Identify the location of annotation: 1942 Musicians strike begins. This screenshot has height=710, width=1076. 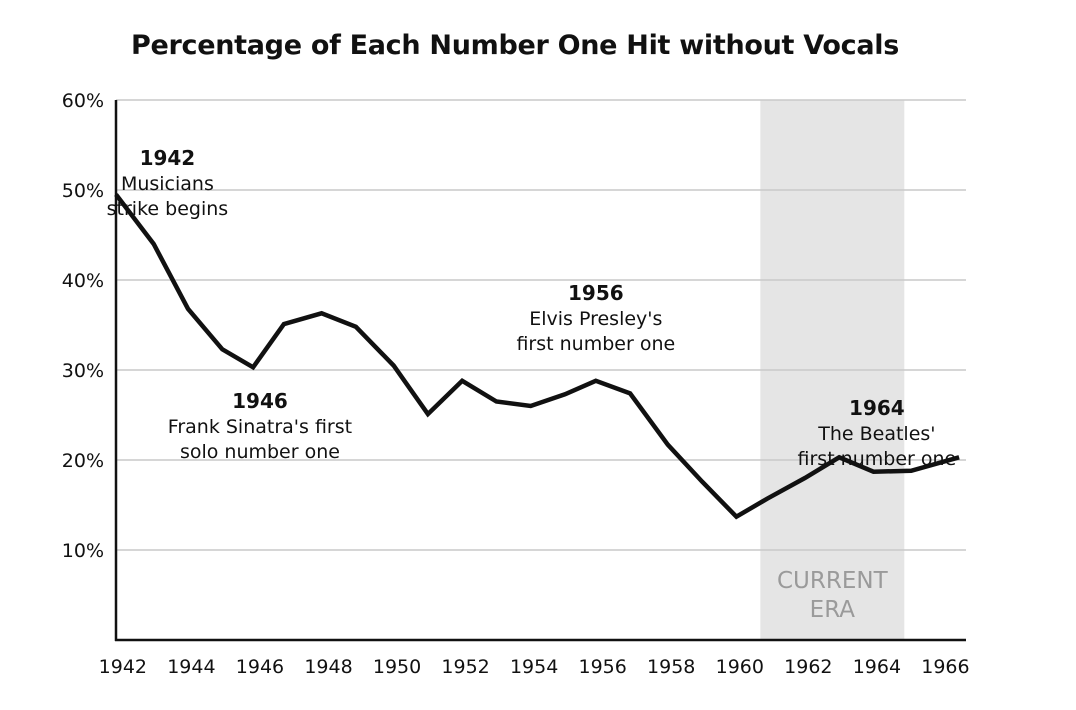
(168, 183).